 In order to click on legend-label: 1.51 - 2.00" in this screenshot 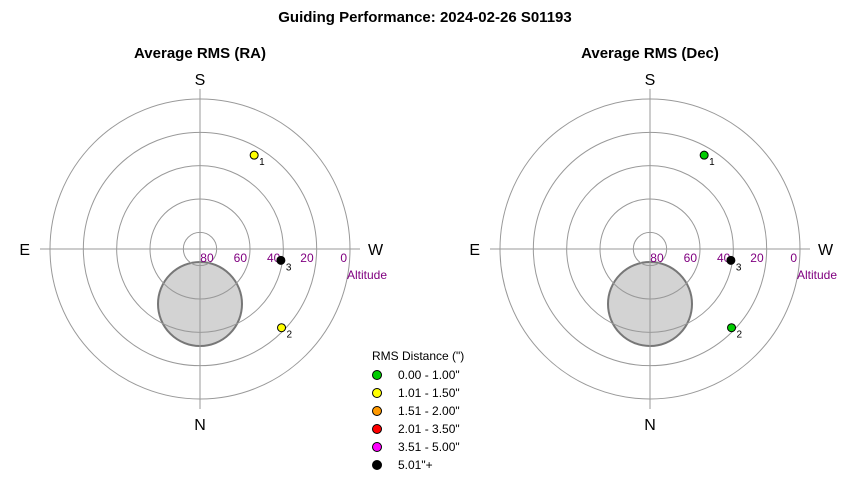, I will do `click(429, 411)`.